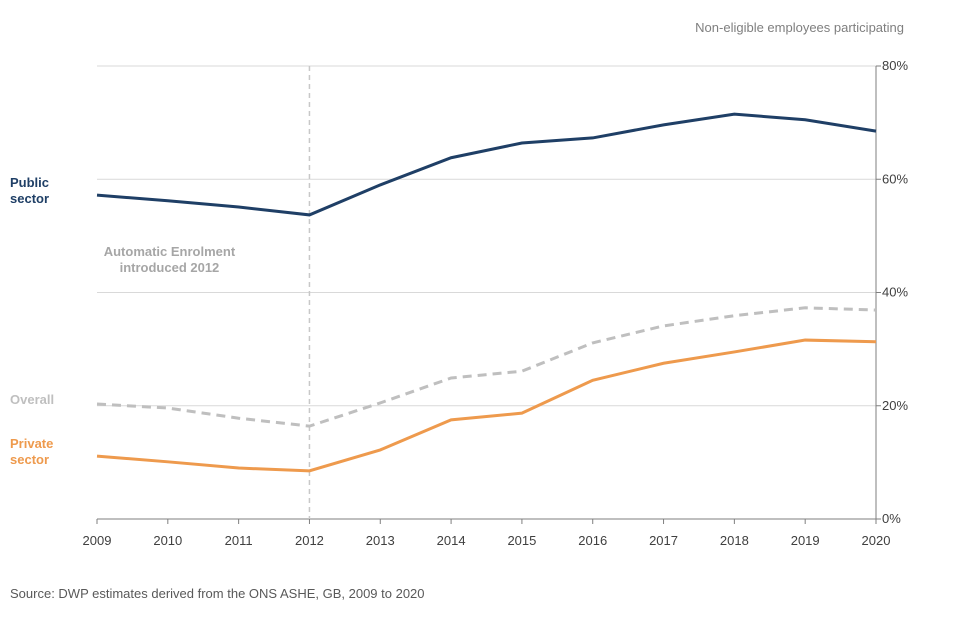  I want to click on series-label: Public sector, so click(30, 191).